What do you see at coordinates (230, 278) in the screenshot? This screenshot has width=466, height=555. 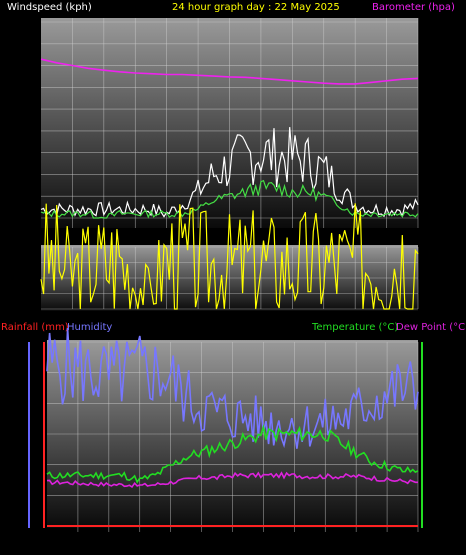 I see `panel2-grid` at bounding box center [230, 278].